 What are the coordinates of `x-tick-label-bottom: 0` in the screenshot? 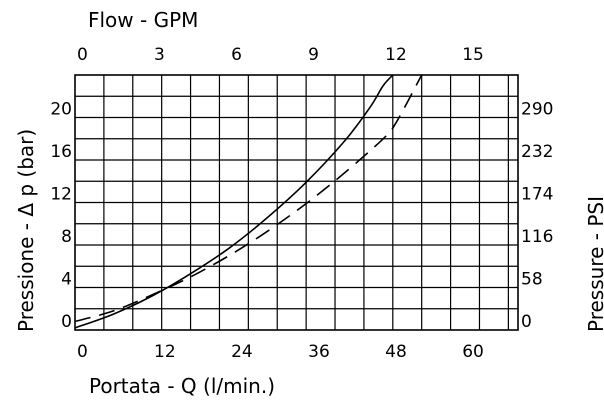 It's located at (82, 352).